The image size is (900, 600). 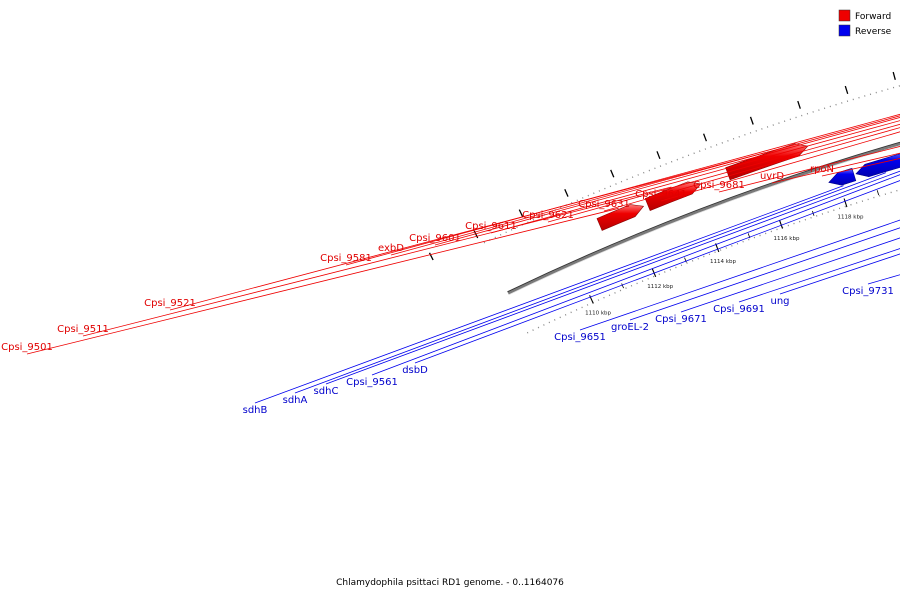 I want to click on tick-label: 1110 kbp, so click(x=598, y=314).